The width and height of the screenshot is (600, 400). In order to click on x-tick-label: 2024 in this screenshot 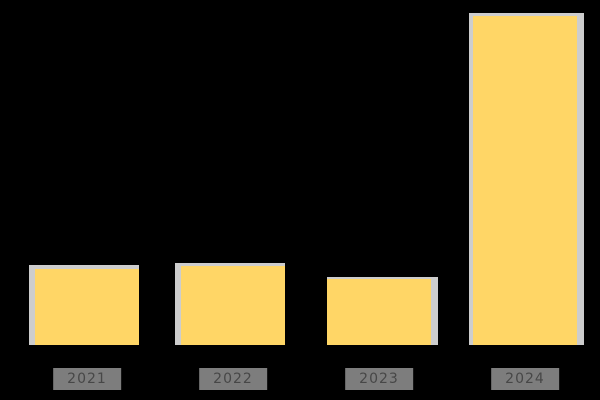, I will do `click(525, 379)`.